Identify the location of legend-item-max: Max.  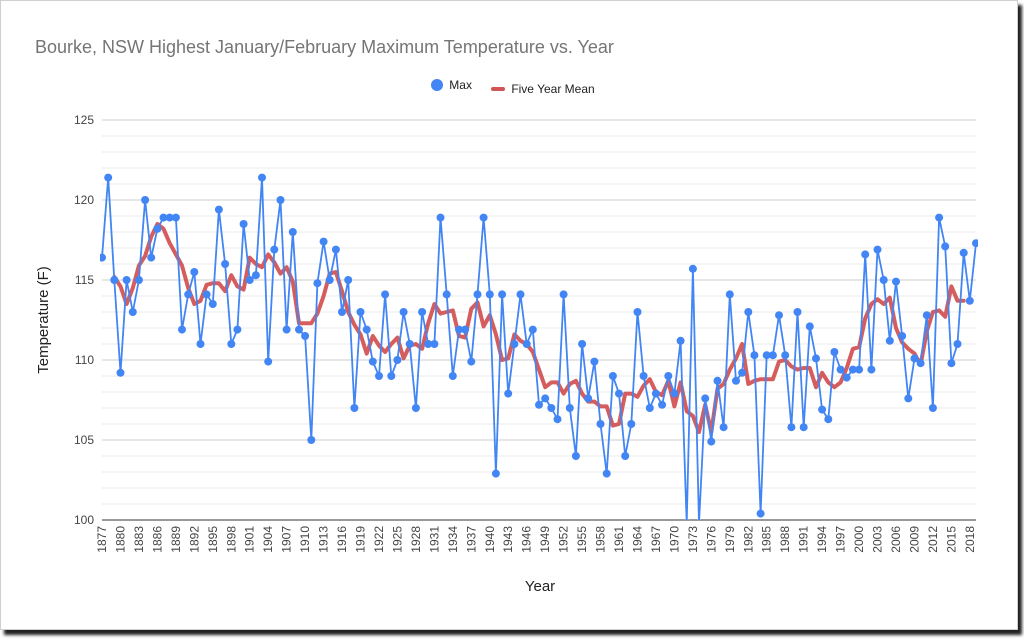
(451, 85).